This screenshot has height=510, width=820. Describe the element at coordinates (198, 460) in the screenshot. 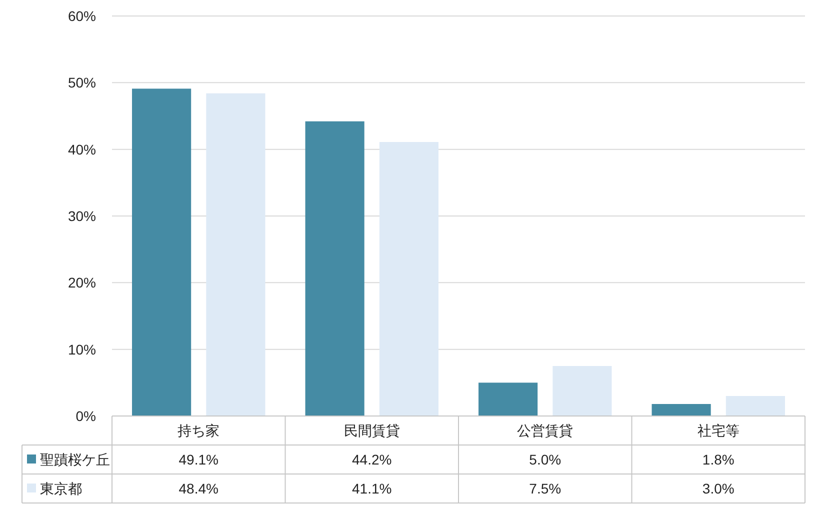

I see `data-label: 49.1%` at that location.